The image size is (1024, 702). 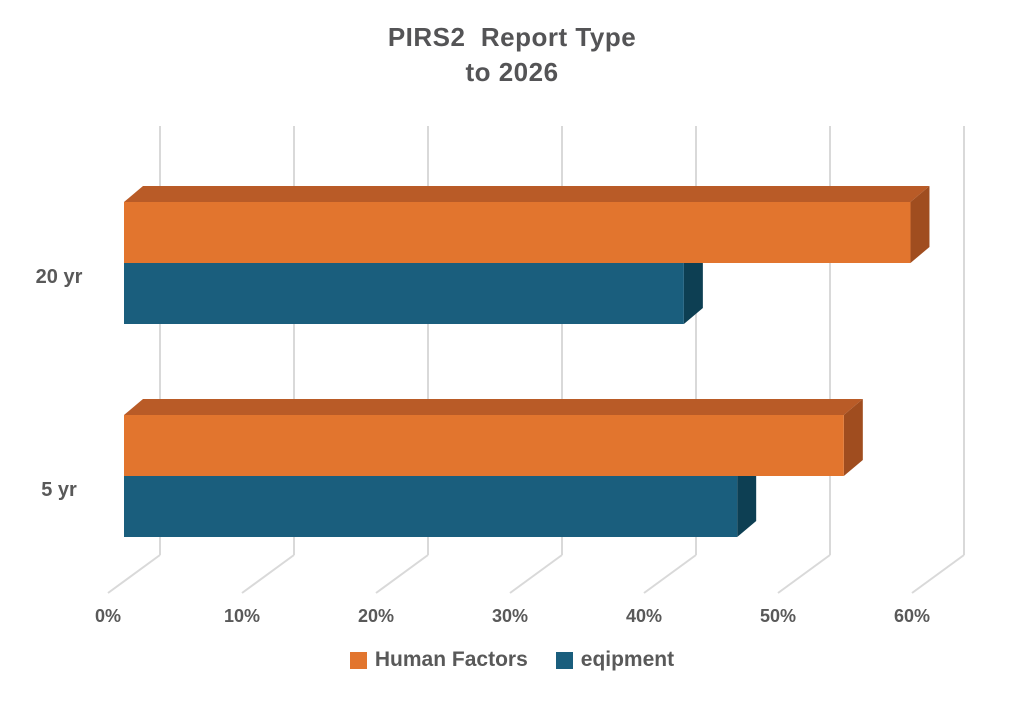 I want to click on x-axis-tick-label: 0%, so click(x=108, y=616).